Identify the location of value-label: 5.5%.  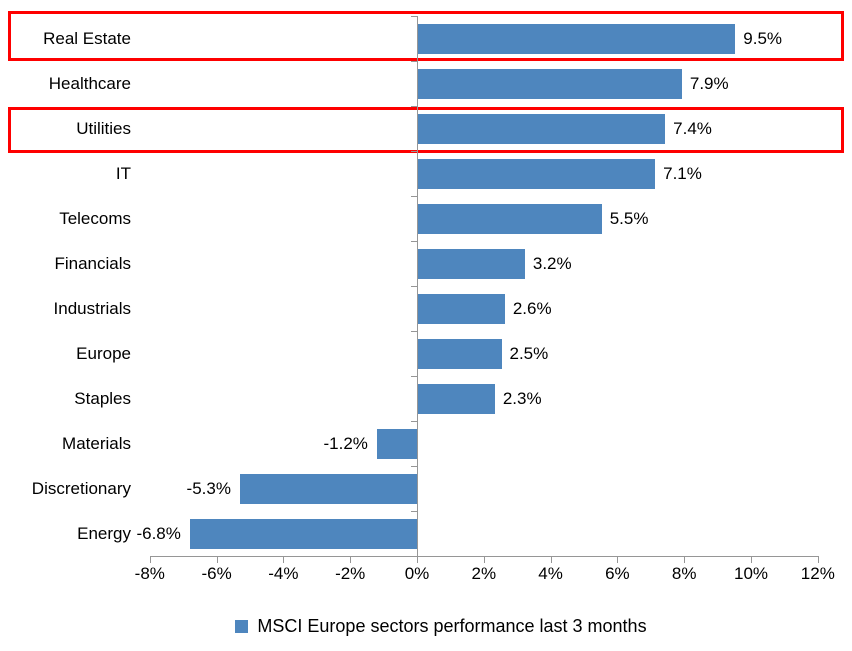
(629, 218).